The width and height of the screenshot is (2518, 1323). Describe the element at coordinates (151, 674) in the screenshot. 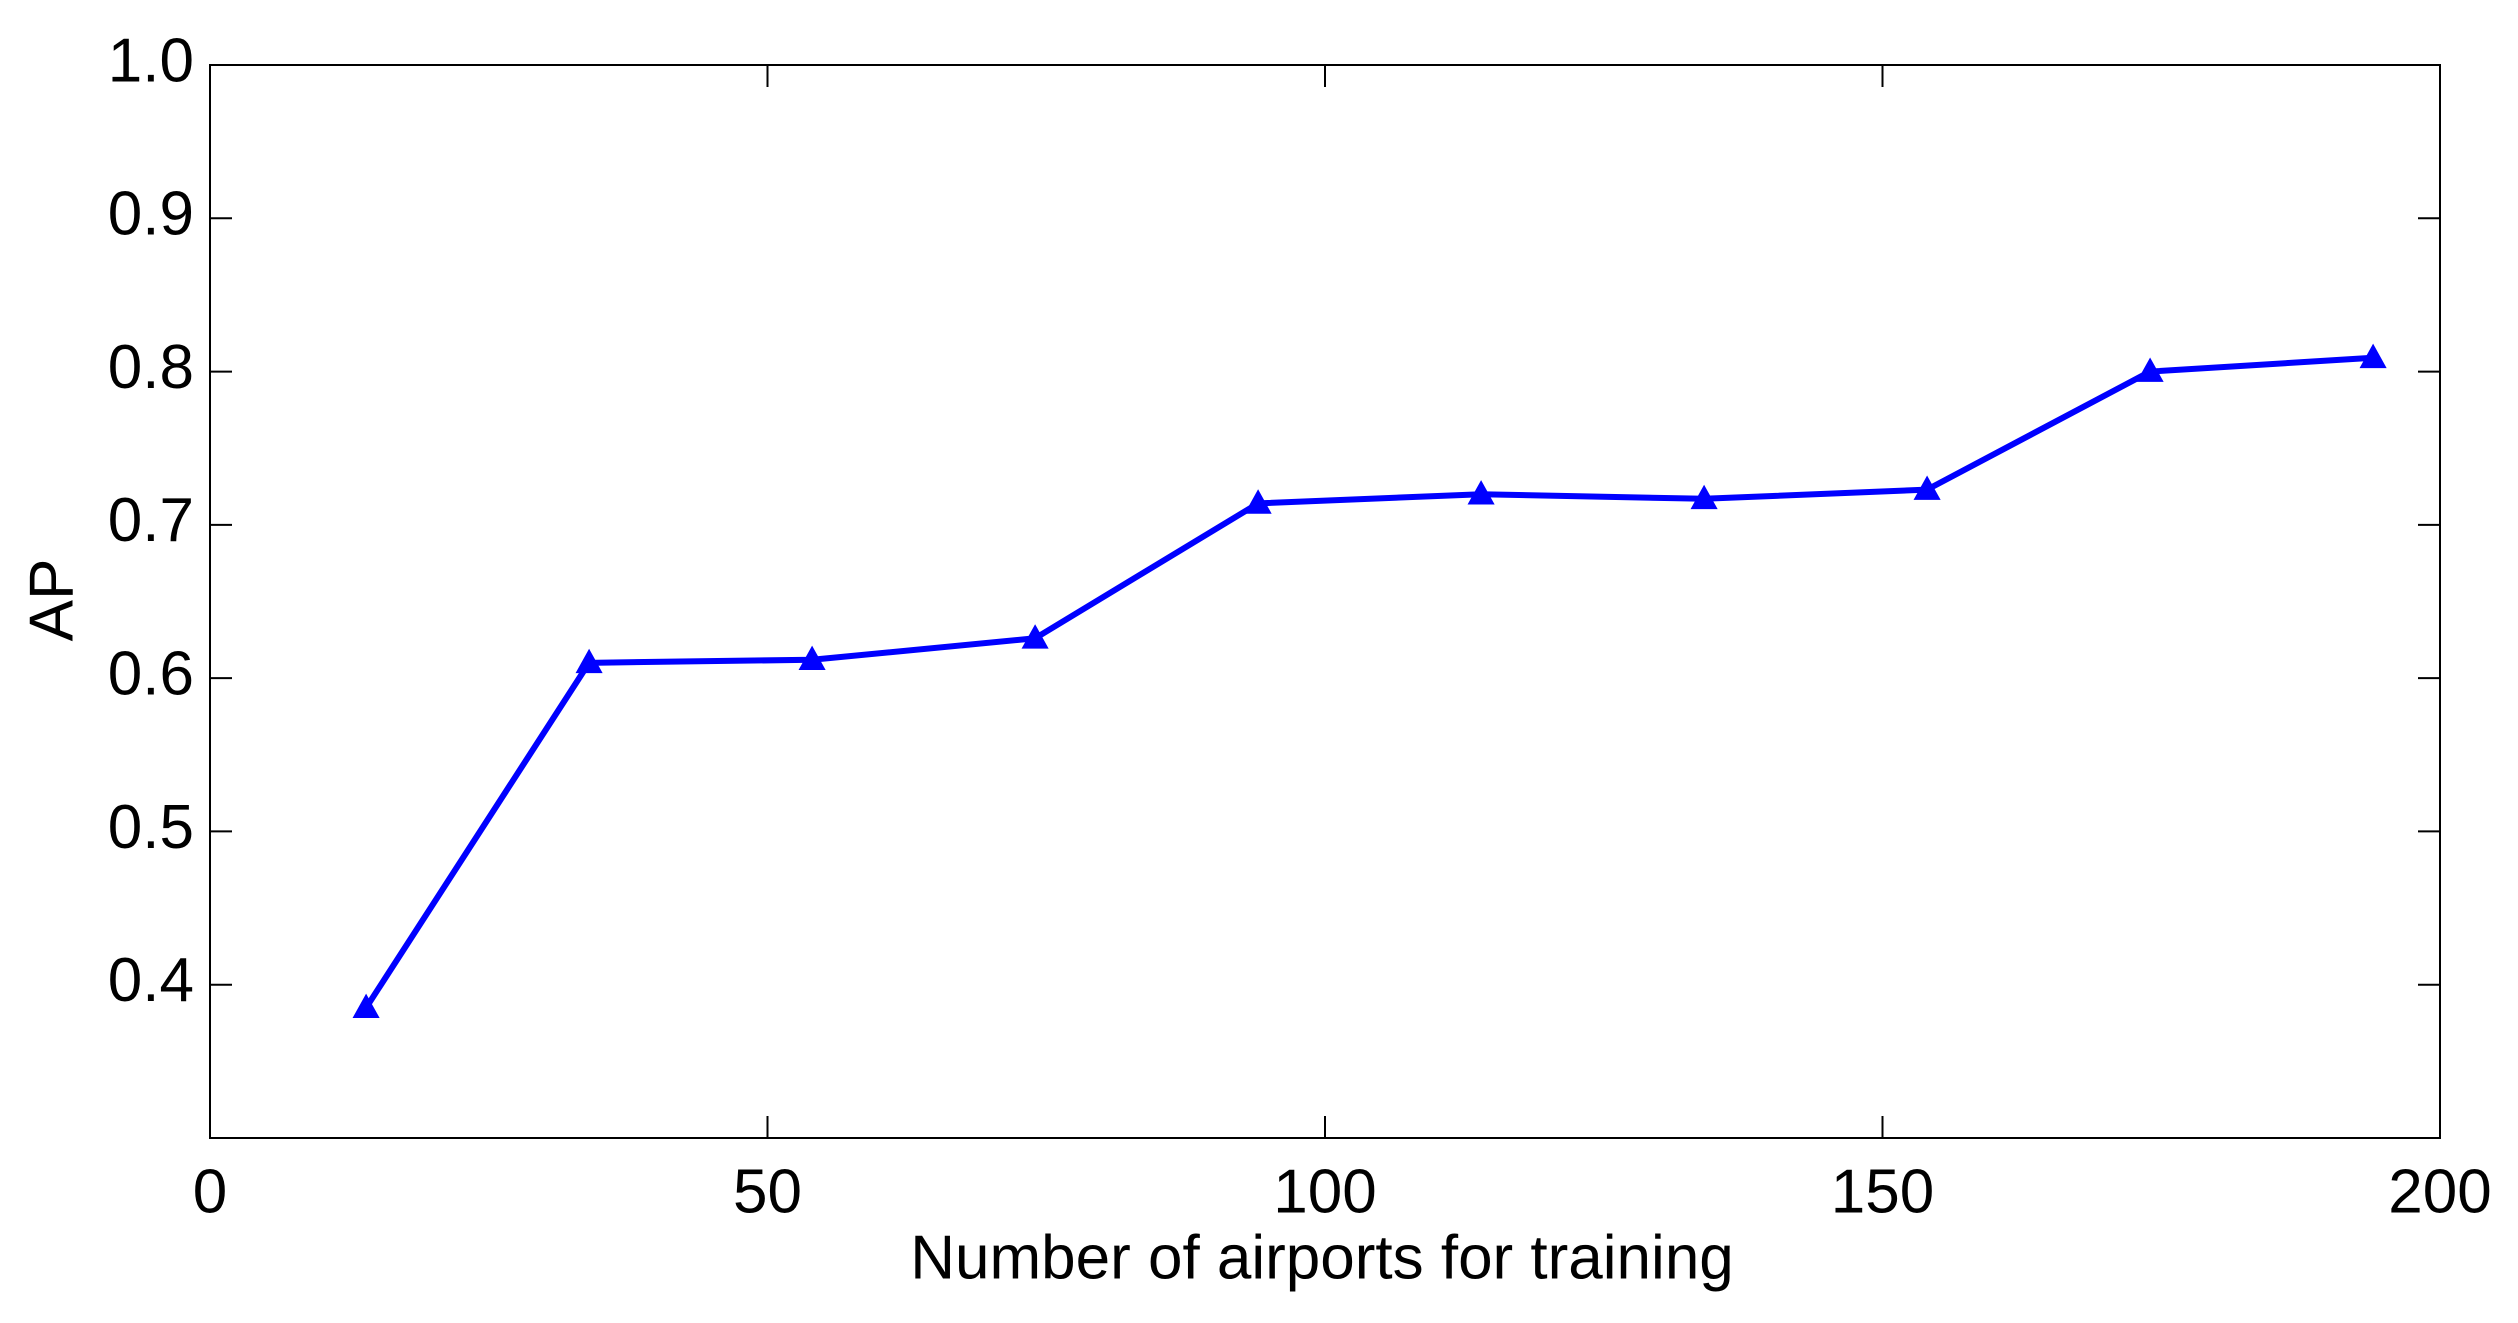

I see `y-tick-label: 0.6` at that location.